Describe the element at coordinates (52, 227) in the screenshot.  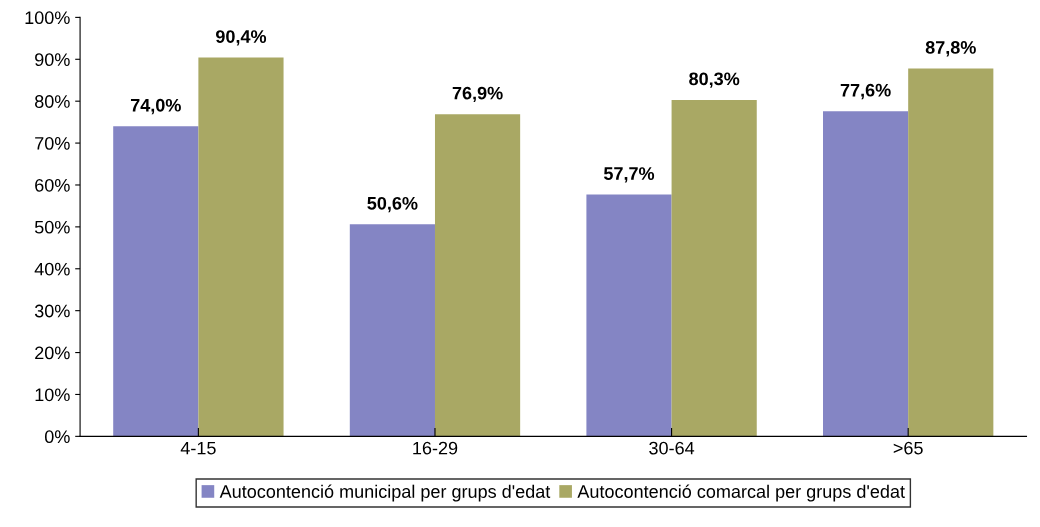
I see `y-tick-label: 50%` at that location.